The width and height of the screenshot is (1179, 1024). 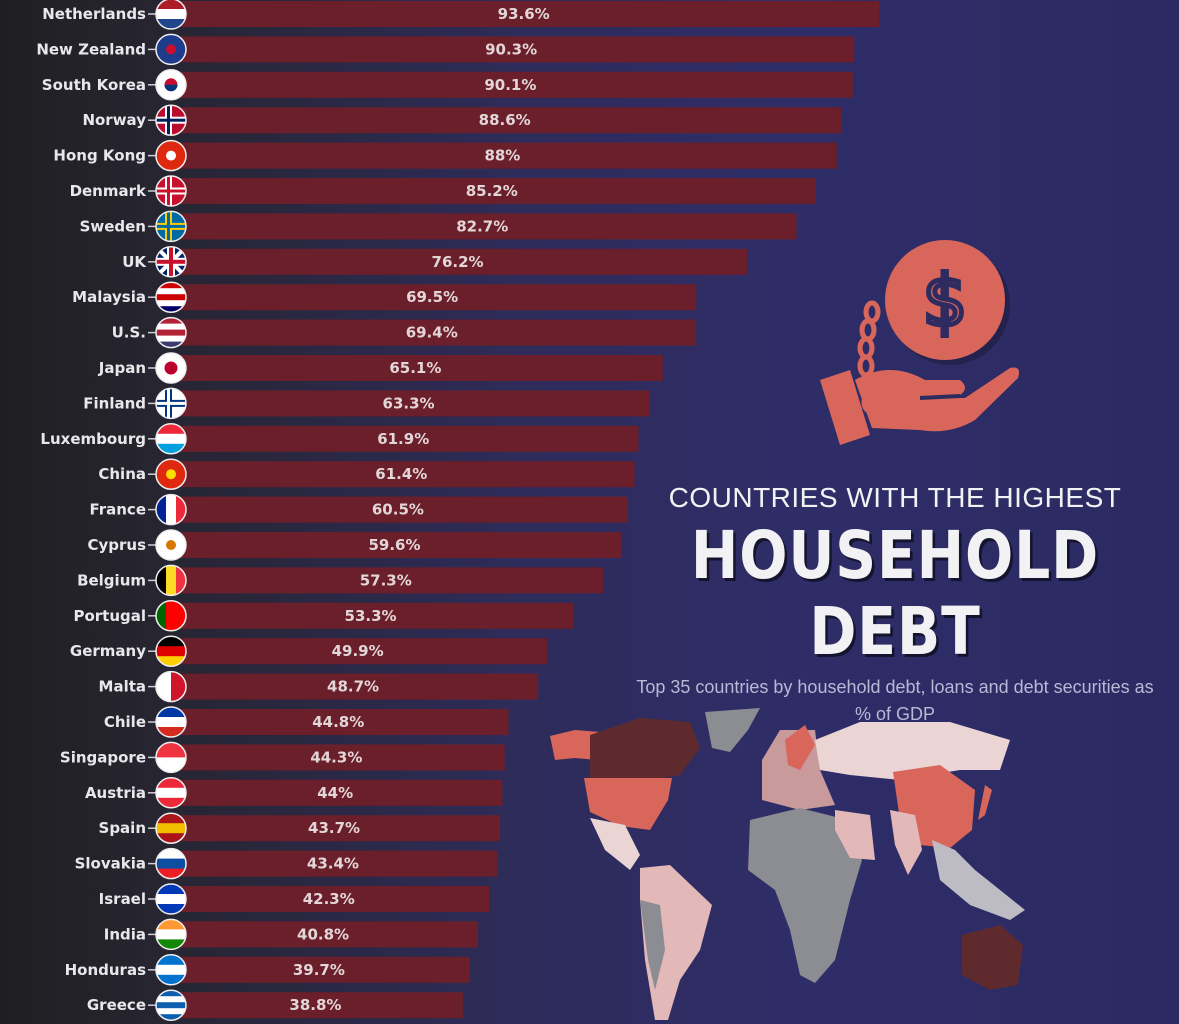 I want to click on data-label: 43.7%, so click(x=334, y=828).